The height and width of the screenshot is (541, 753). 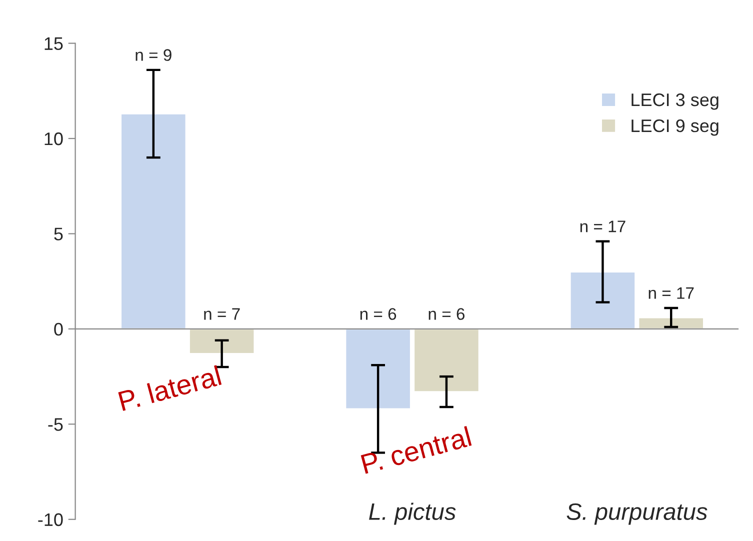 What do you see at coordinates (412, 513) in the screenshot?
I see `x-tick-label: L. pictus` at bounding box center [412, 513].